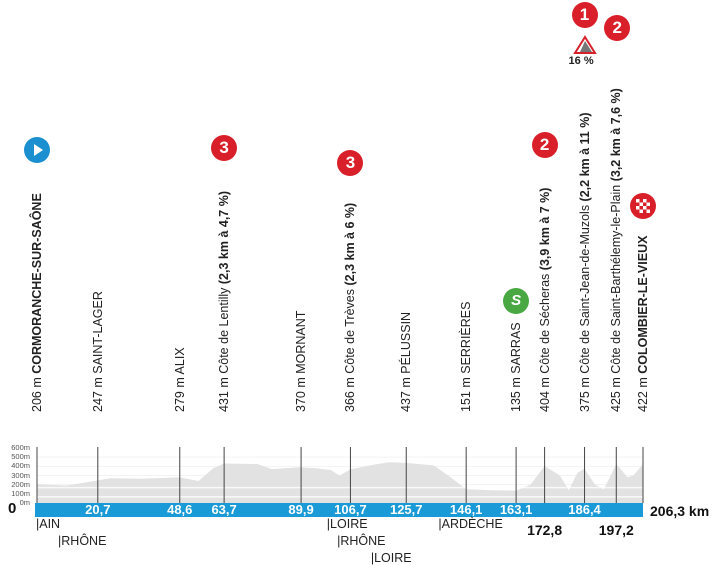 This screenshot has height=565, width=712. I want to click on waypoint-label: 206 m CORMORANCHE-SUR-SAÔNE, so click(37, 302).